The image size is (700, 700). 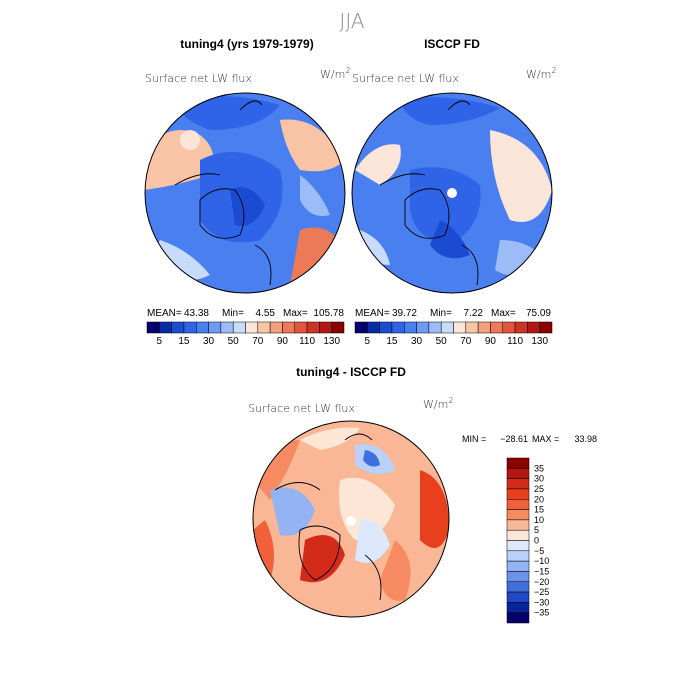 What do you see at coordinates (539, 489) in the screenshot?
I see `colorbar-tick-label: 25` at bounding box center [539, 489].